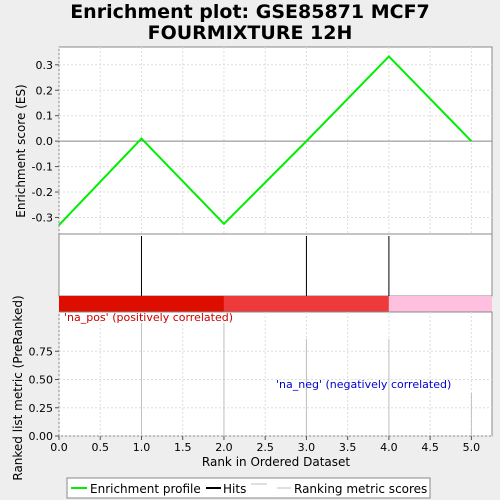 This screenshot has width=500, height=500. Describe the element at coordinates (265, 266) in the screenshot. I see `hits-lines` at that location.